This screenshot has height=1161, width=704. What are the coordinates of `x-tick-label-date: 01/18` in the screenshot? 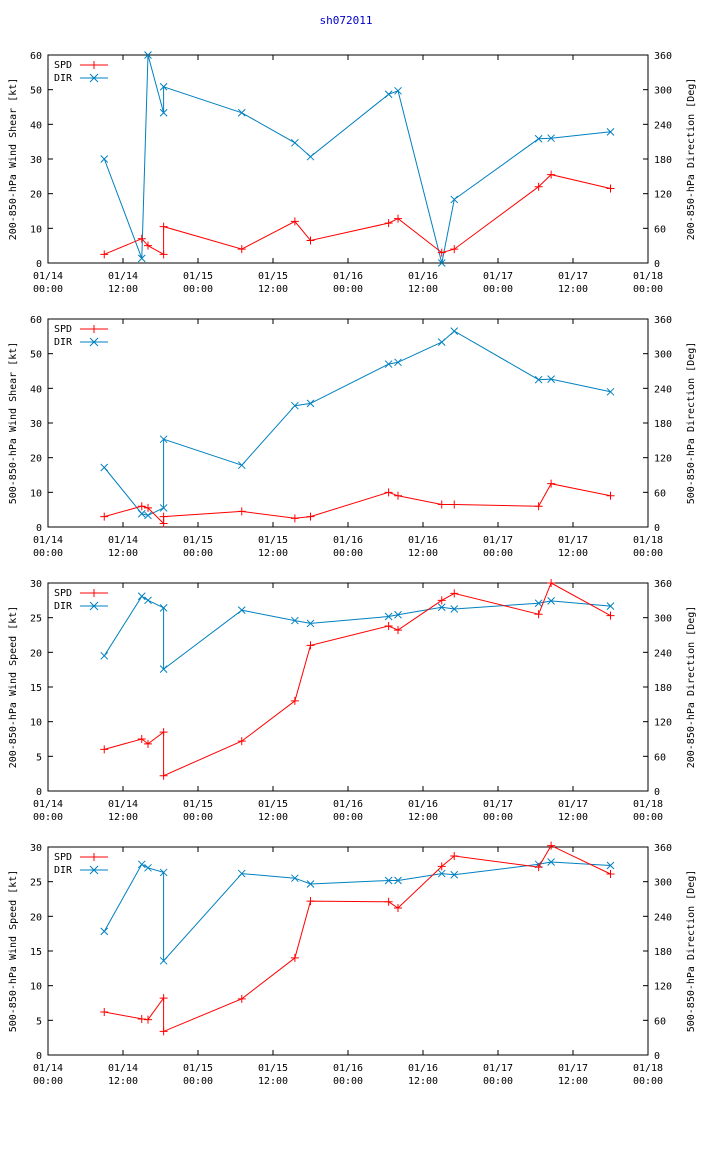 It's located at (648, 540).